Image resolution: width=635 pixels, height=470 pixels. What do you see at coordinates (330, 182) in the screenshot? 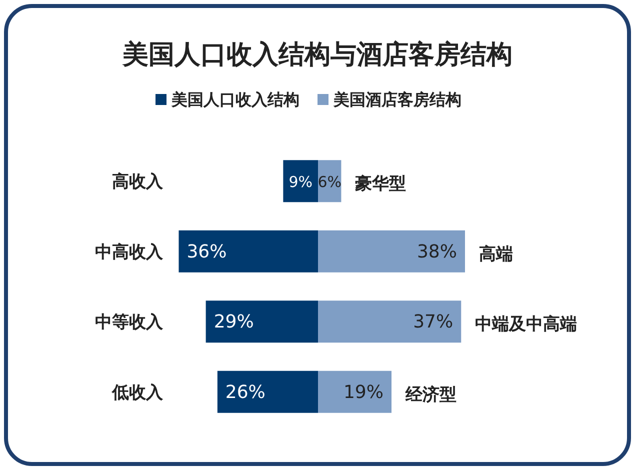
I see `data-label: 6%` at bounding box center [330, 182].